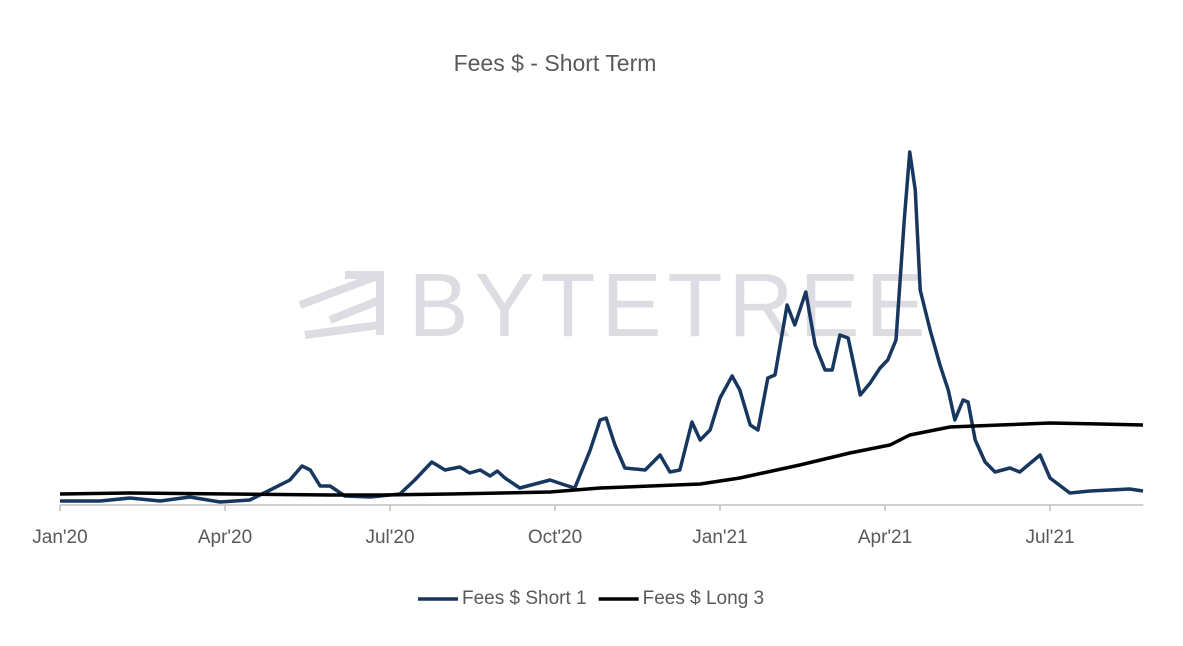 This screenshot has height=646, width=1183. What do you see at coordinates (59, 537) in the screenshot?
I see `x-tick-label: Jan'20` at bounding box center [59, 537].